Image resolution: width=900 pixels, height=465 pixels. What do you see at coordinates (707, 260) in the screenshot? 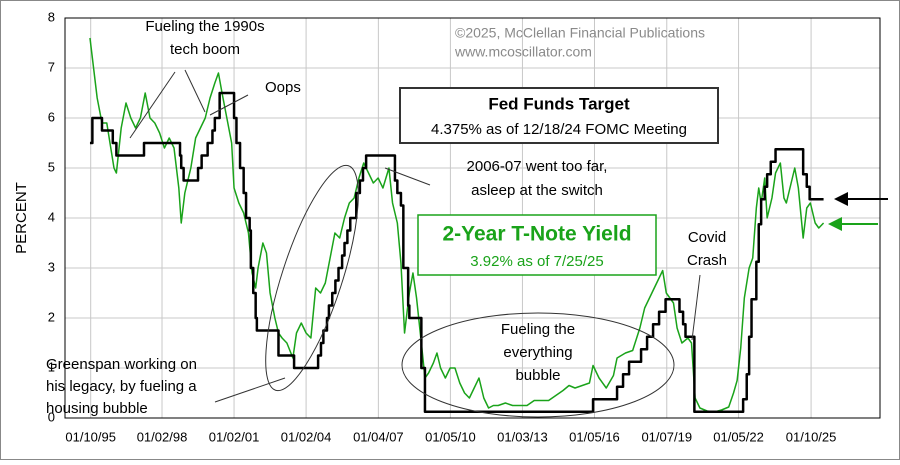
I see `annotation: Crash` at bounding box center [707, 260].